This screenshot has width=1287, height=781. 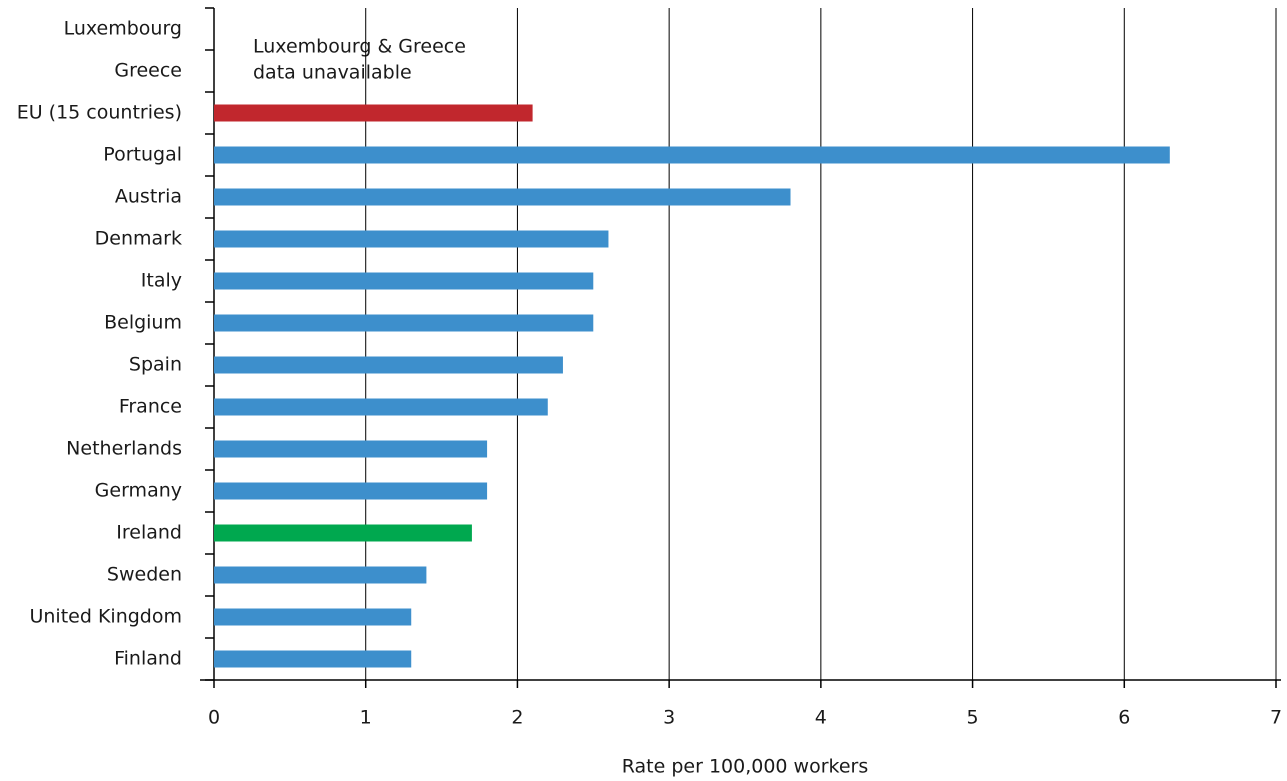 I want to click on x-tick-label: 5, so click(x=973, y=718).